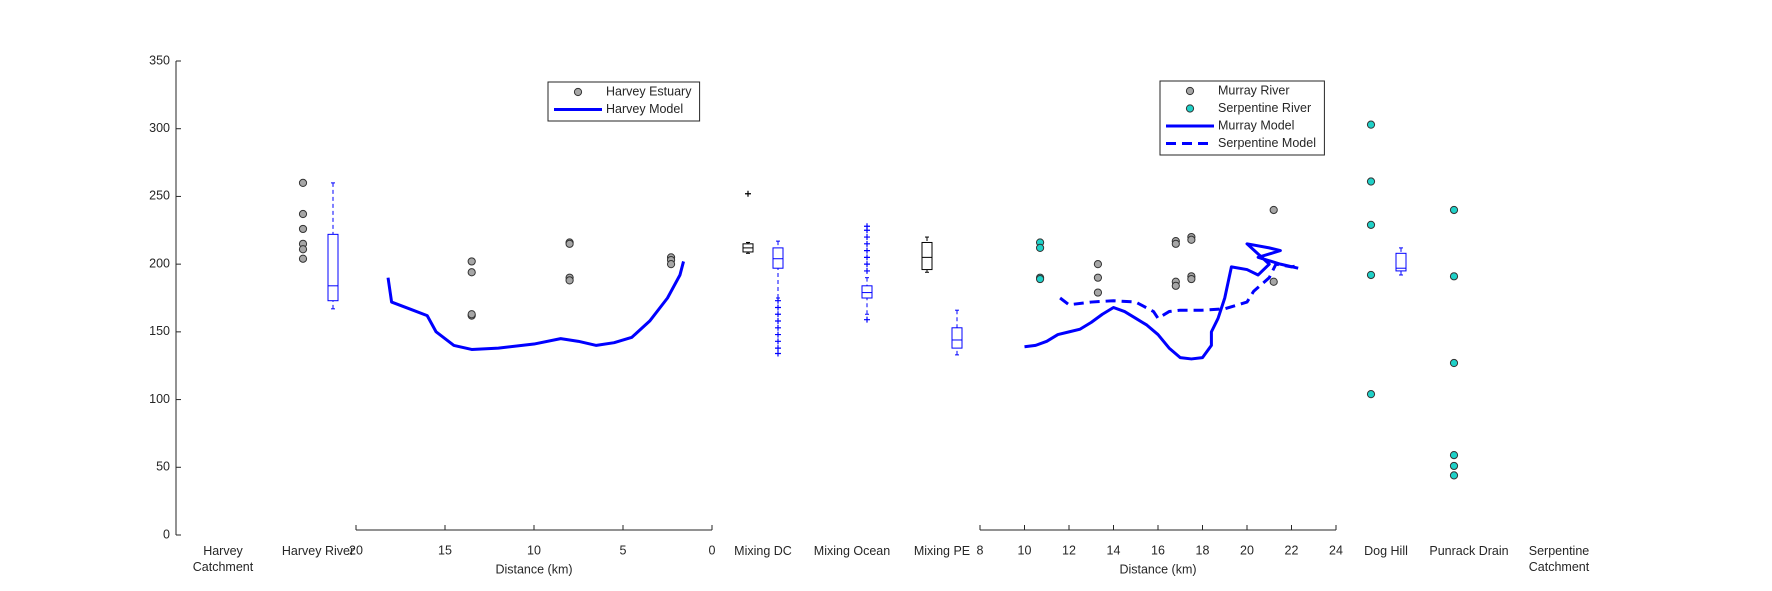 This screenshot has width=1772, height=591. Describe the element at coordinates (318, 551) in the screenshot. I see `category-label: Harvey River` at that location.